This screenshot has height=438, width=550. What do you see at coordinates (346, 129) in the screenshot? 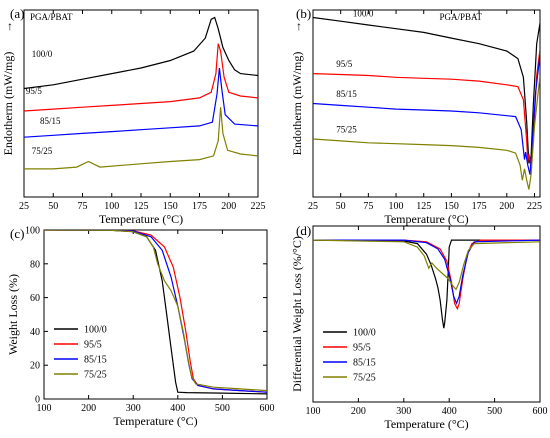
I see `panel-b-series-label: 75/25` at bounding box center [346, 129].